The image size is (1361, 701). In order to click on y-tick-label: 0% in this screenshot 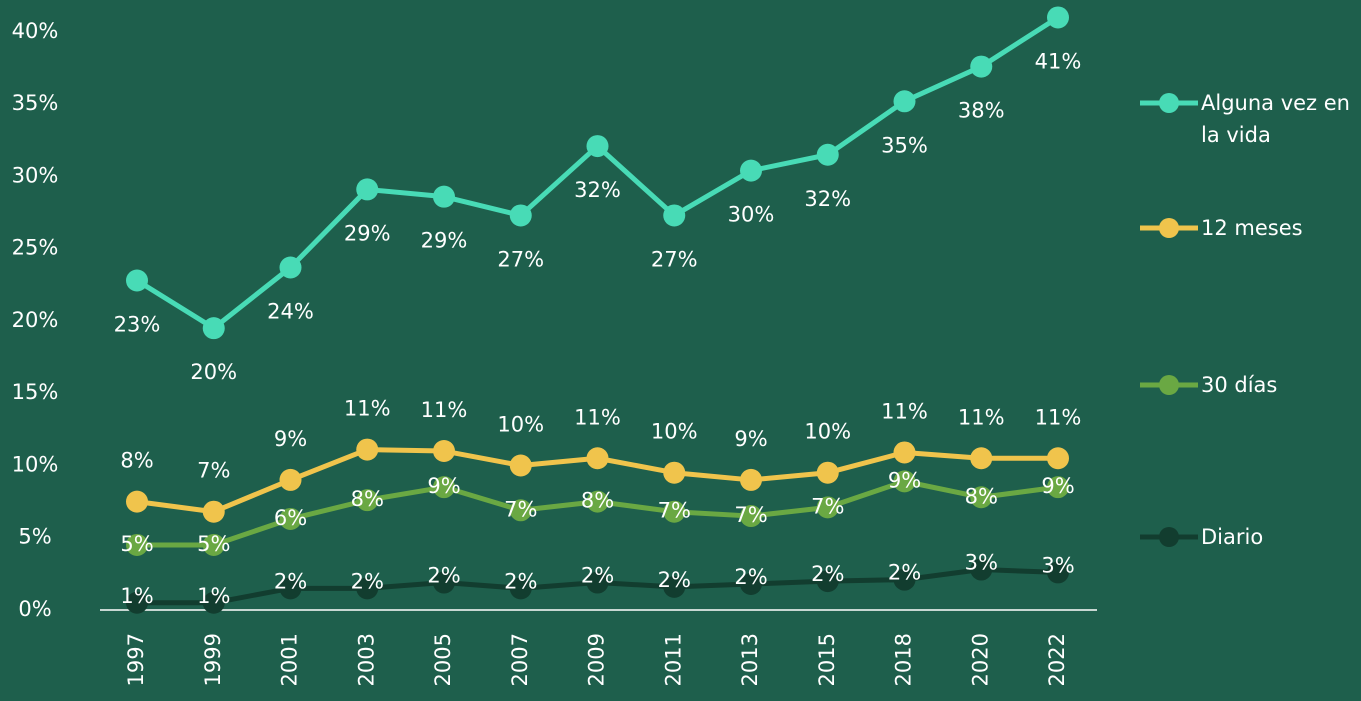, I will do `click(34, 609)`.